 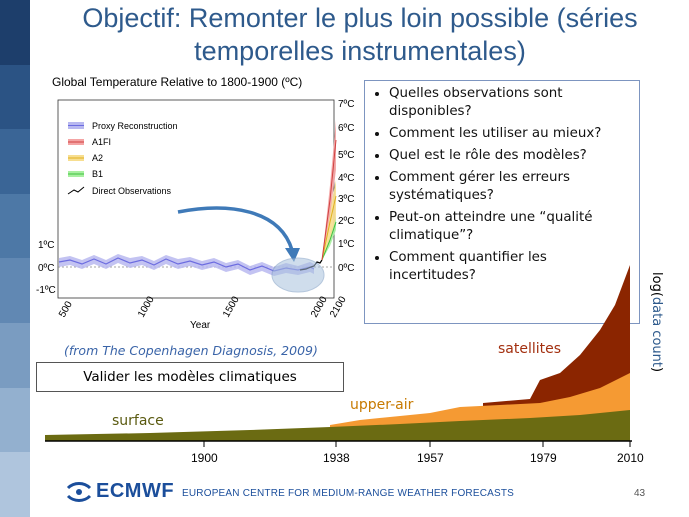 I want to click on satellites-label: satellites, so click(x=530, y=349).